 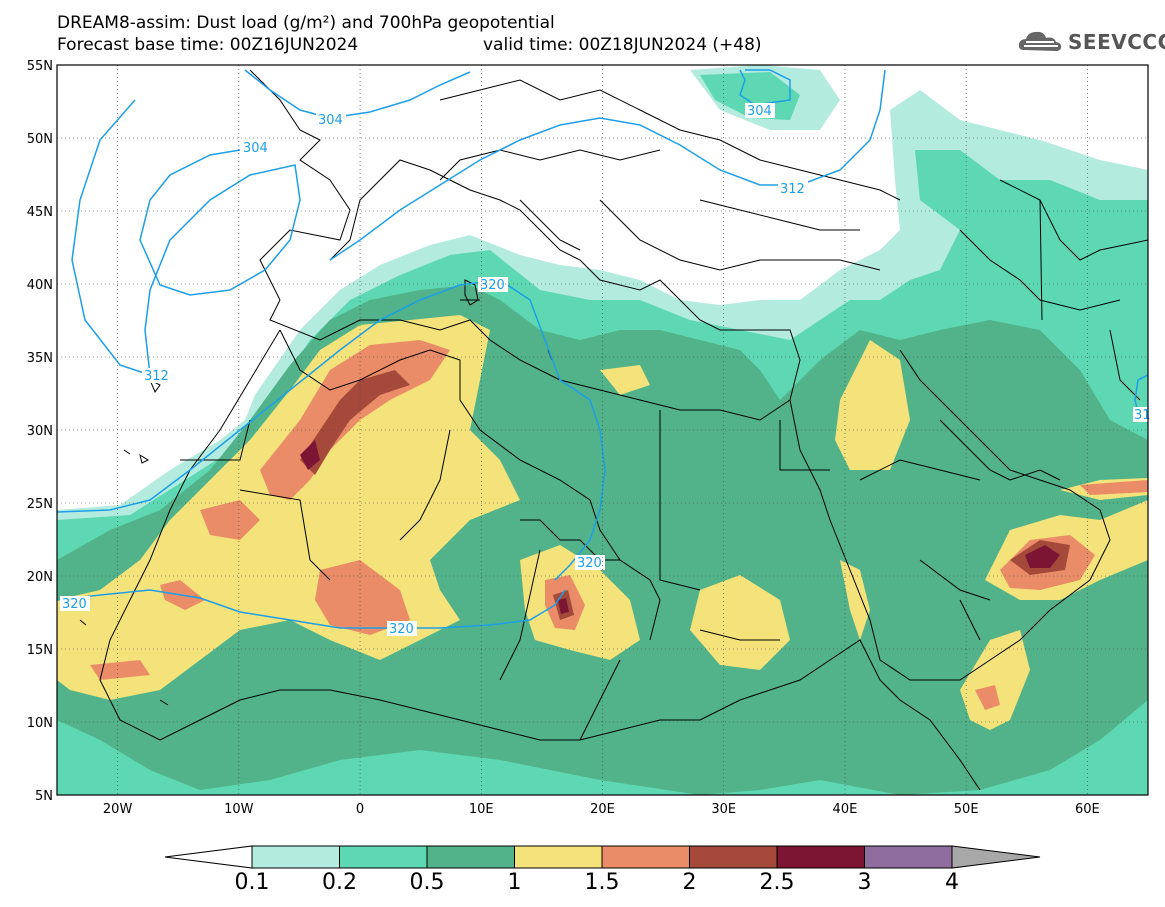 What do you see at coordinates (723, 809) in the screenshot?
I see `lon-tick-label: 30E` at bounding box center [723, 809].